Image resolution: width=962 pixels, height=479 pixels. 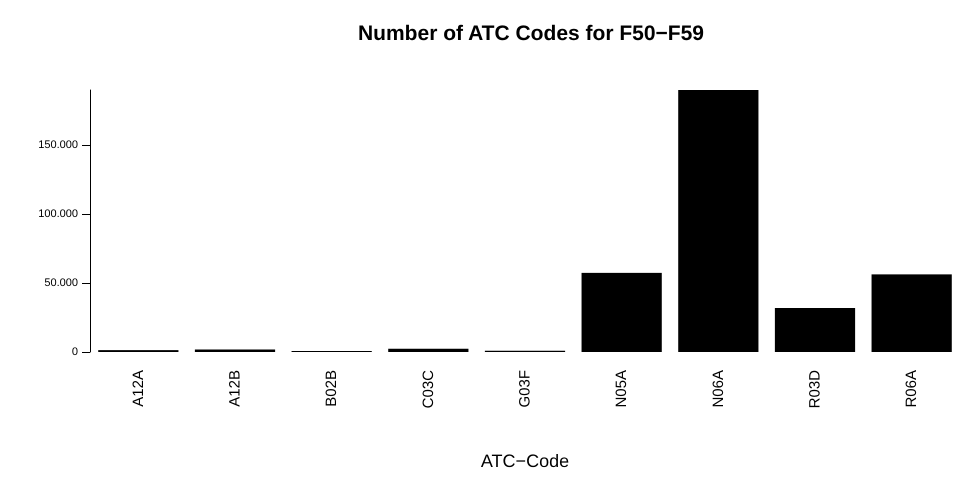 I want to click on x-tick-label: G03F, so click(x=525, y=389).